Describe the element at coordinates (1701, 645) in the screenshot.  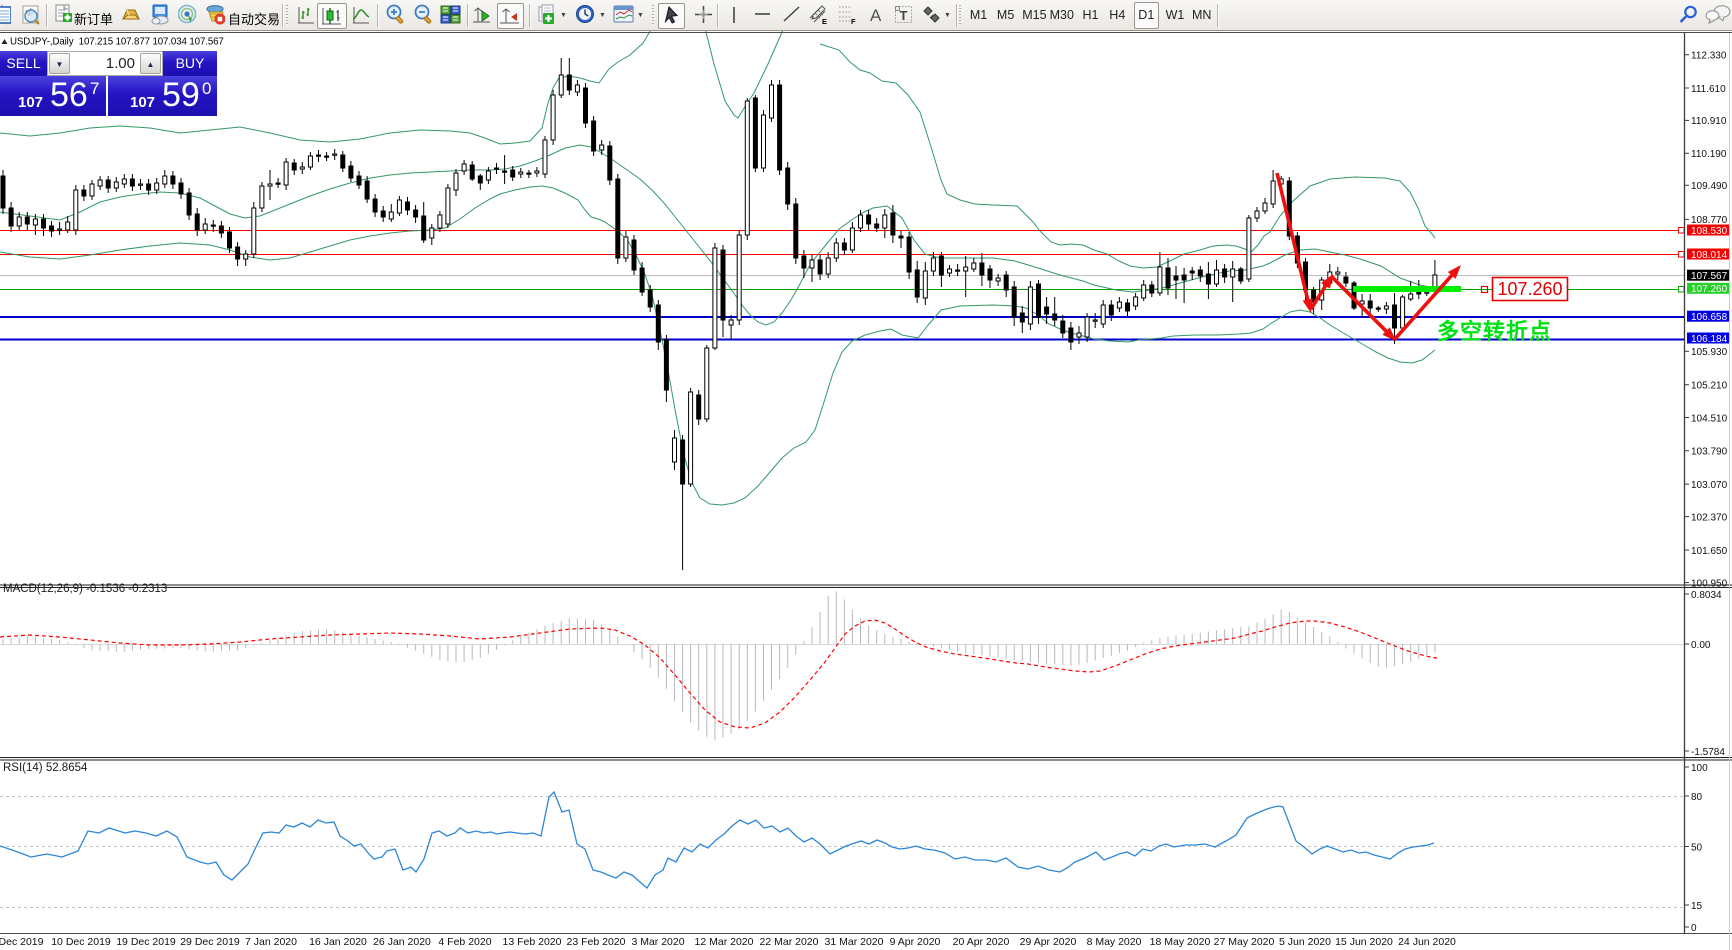
I see `svg-text: 0.00` at that location.